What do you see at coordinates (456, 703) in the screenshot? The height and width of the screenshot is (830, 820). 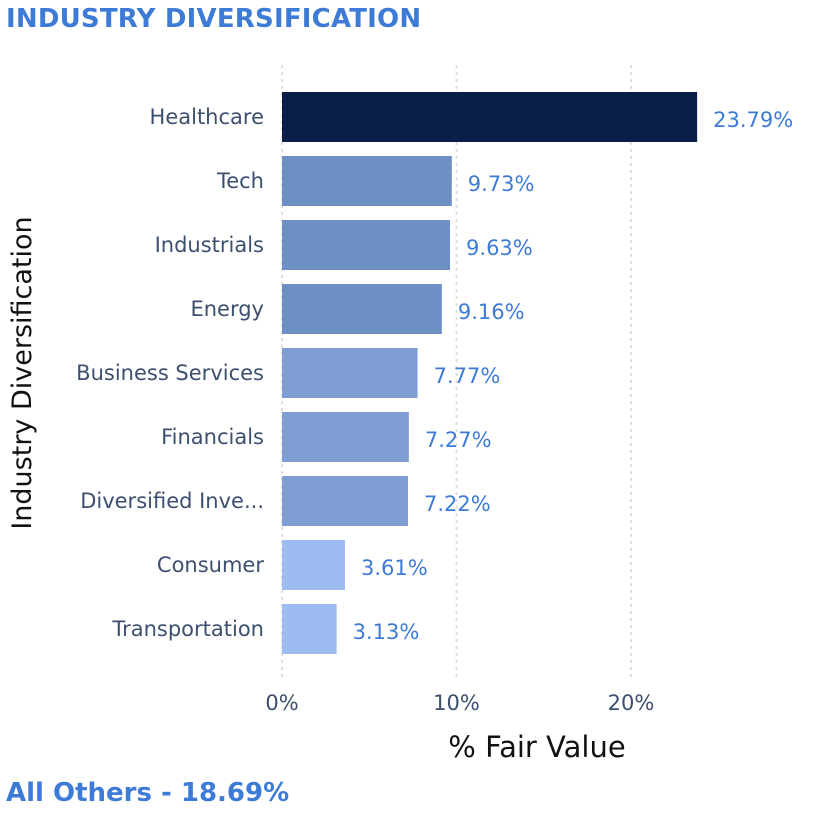 I see `x-tick-label: 10%` at bounding box center [456, 703].